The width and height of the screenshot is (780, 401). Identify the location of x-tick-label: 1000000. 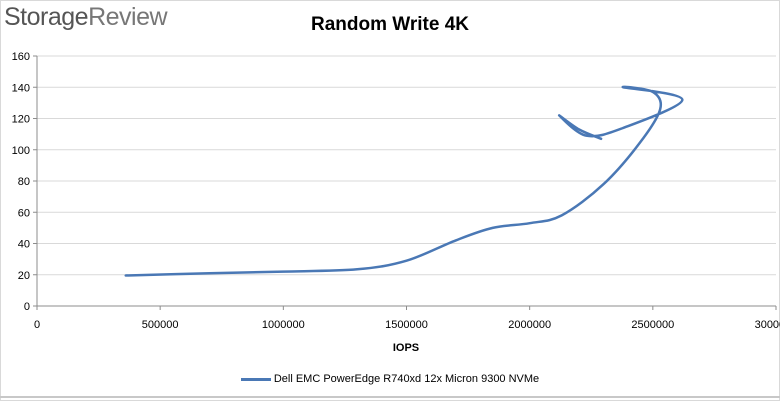
(283, 325).